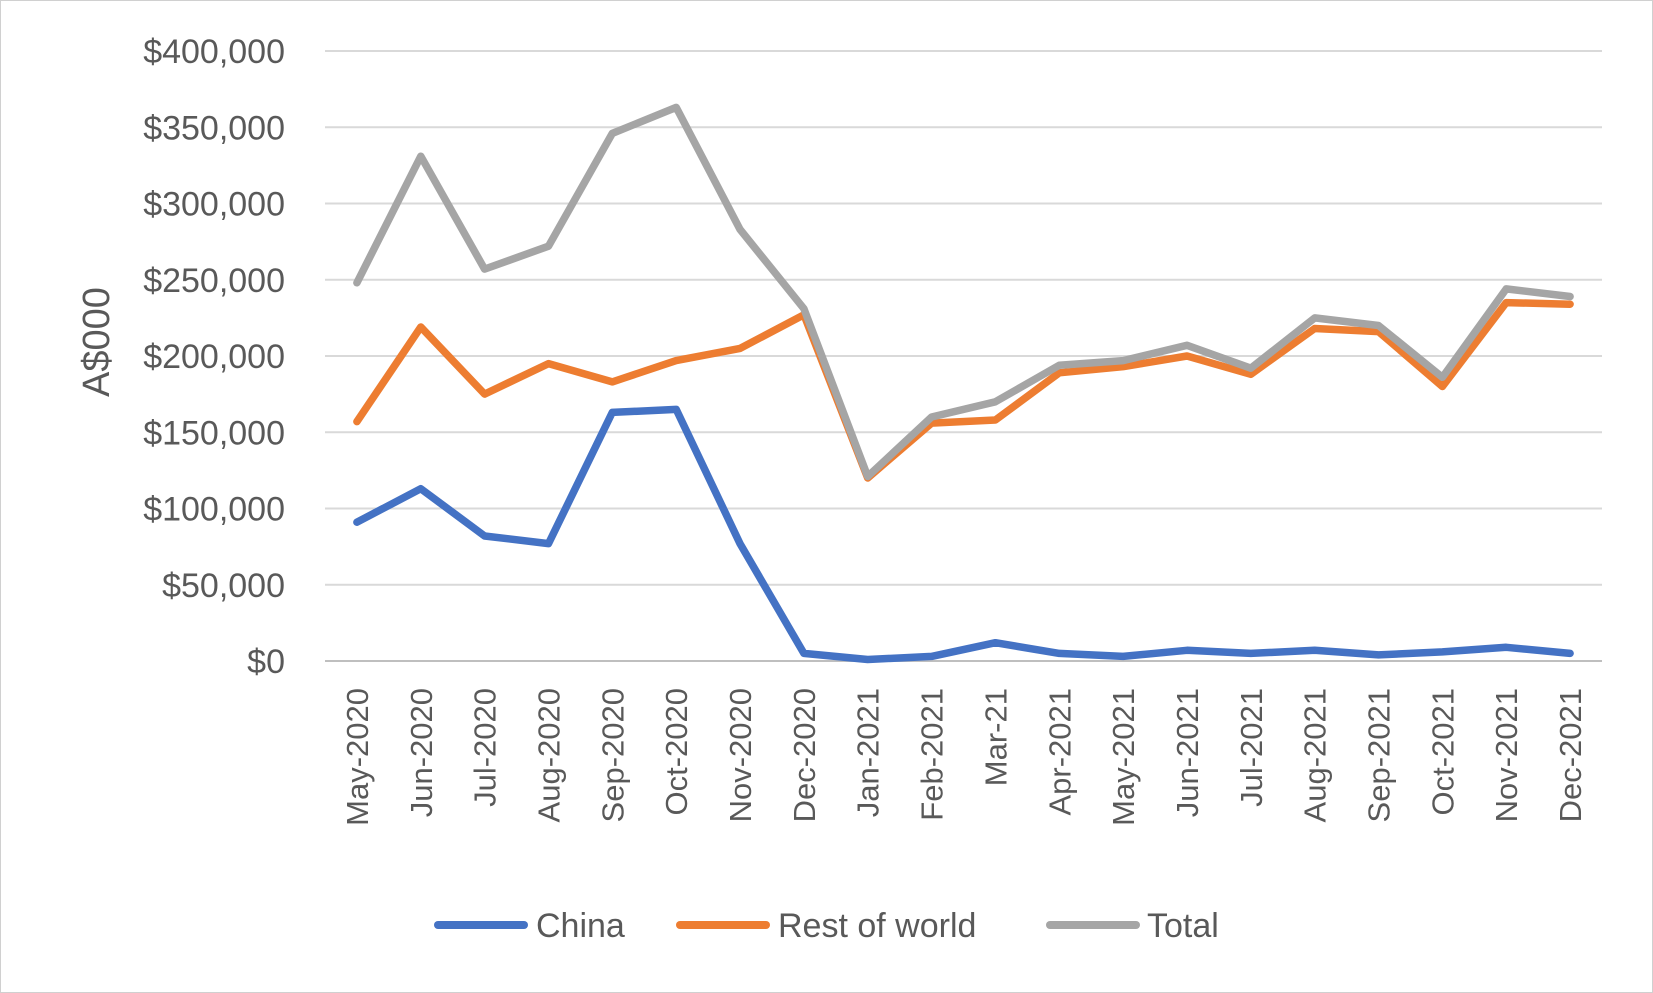 Image resolution: width=1653 pixels, height=993 pixels. I want to click on y-tick-label: $0, so click(266, 662).